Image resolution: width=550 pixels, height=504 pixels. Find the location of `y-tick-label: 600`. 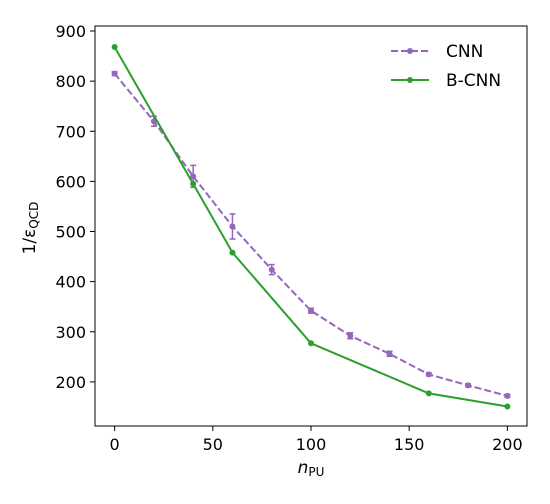

y-tick-label: 600 is located at coordinates (70, 181).